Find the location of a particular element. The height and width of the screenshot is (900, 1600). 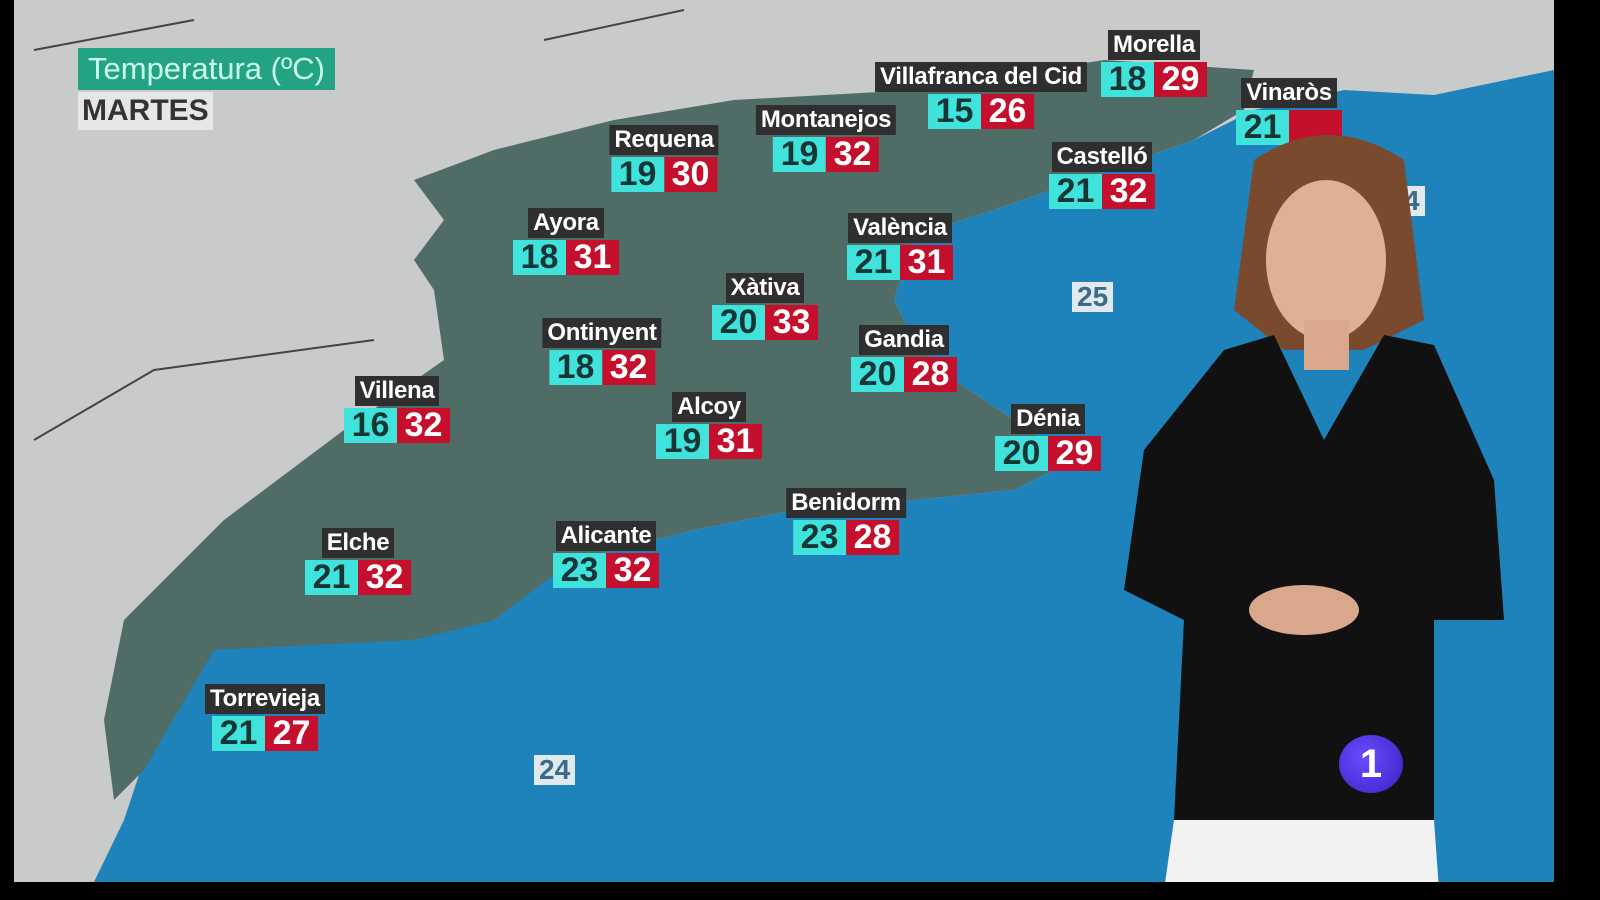

city-name: Alcoy is located at coordinates (709, 407).